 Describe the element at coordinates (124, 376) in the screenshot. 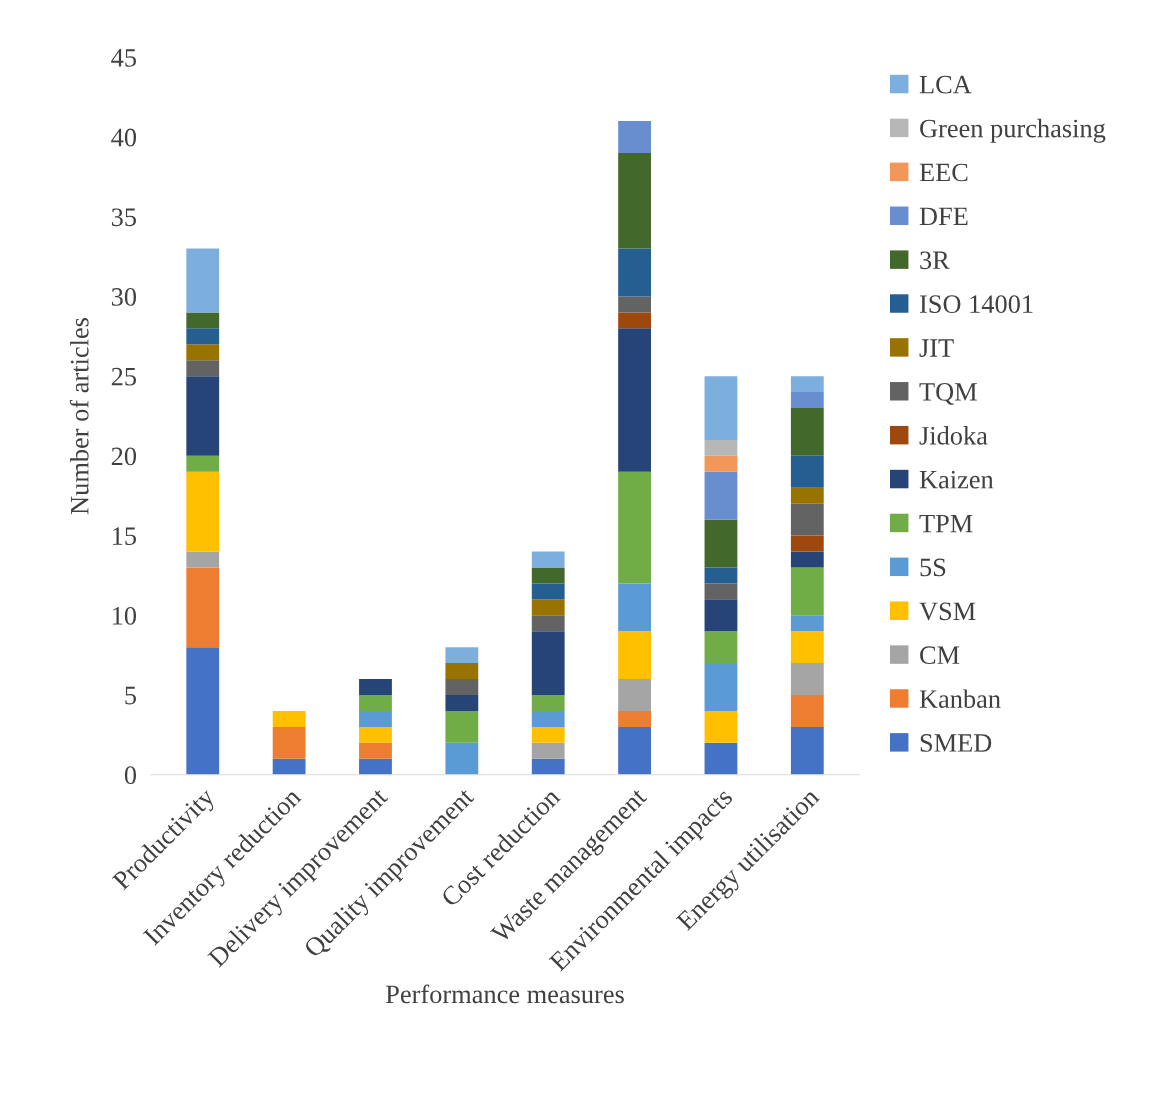

I see `y-tick-label: 25` at that location.